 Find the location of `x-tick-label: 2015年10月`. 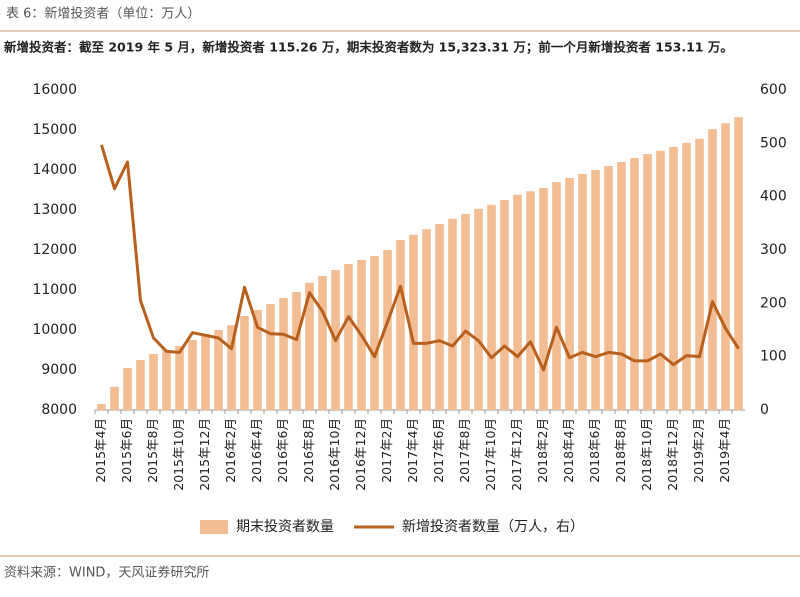

x-tick-label: 2015年10月 is located at coordinates (178, 454).